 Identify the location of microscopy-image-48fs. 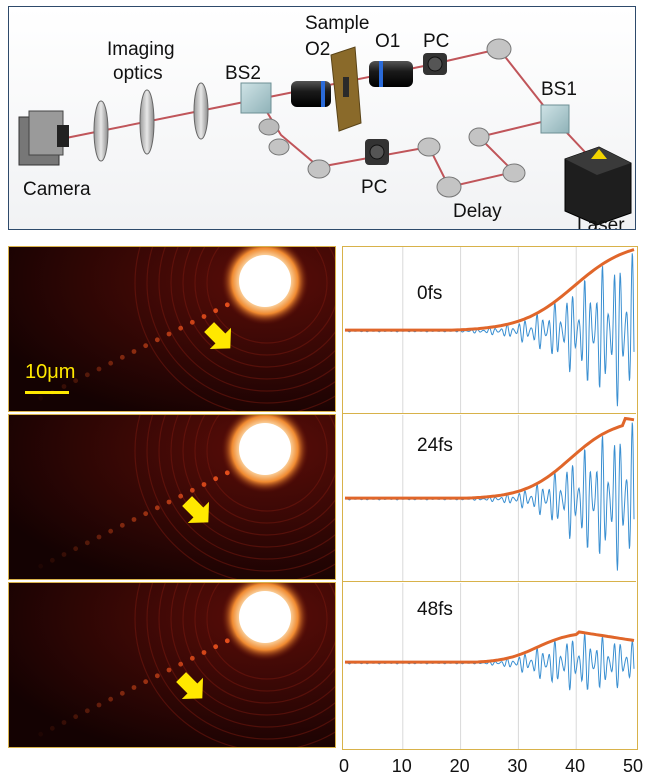
(172, 665).